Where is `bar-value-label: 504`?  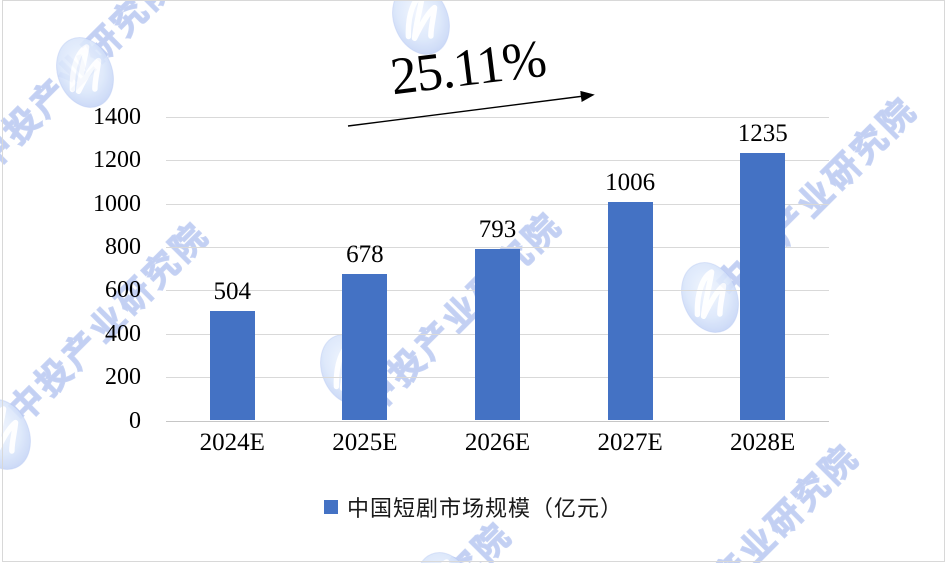 bar-value-label: 504 is located at coordinates (232, 292).